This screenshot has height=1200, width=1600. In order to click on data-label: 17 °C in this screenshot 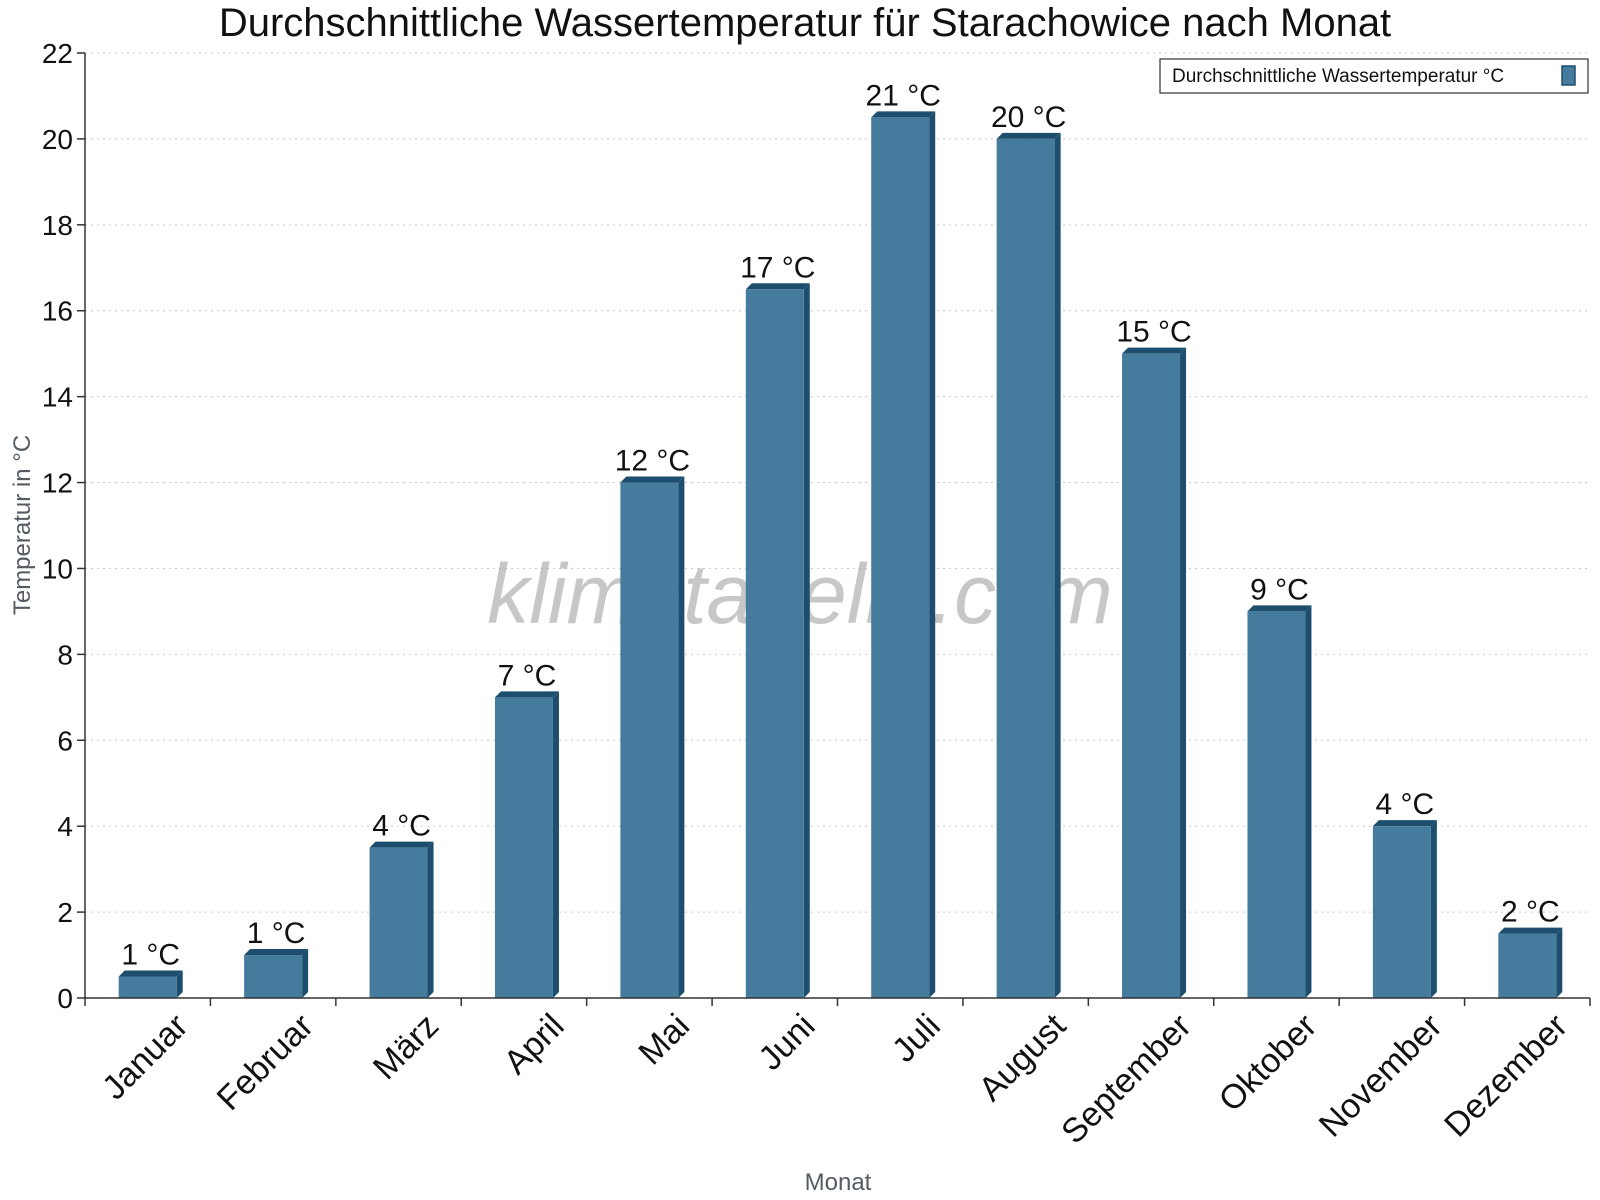, I will do `click(777, 267)`.